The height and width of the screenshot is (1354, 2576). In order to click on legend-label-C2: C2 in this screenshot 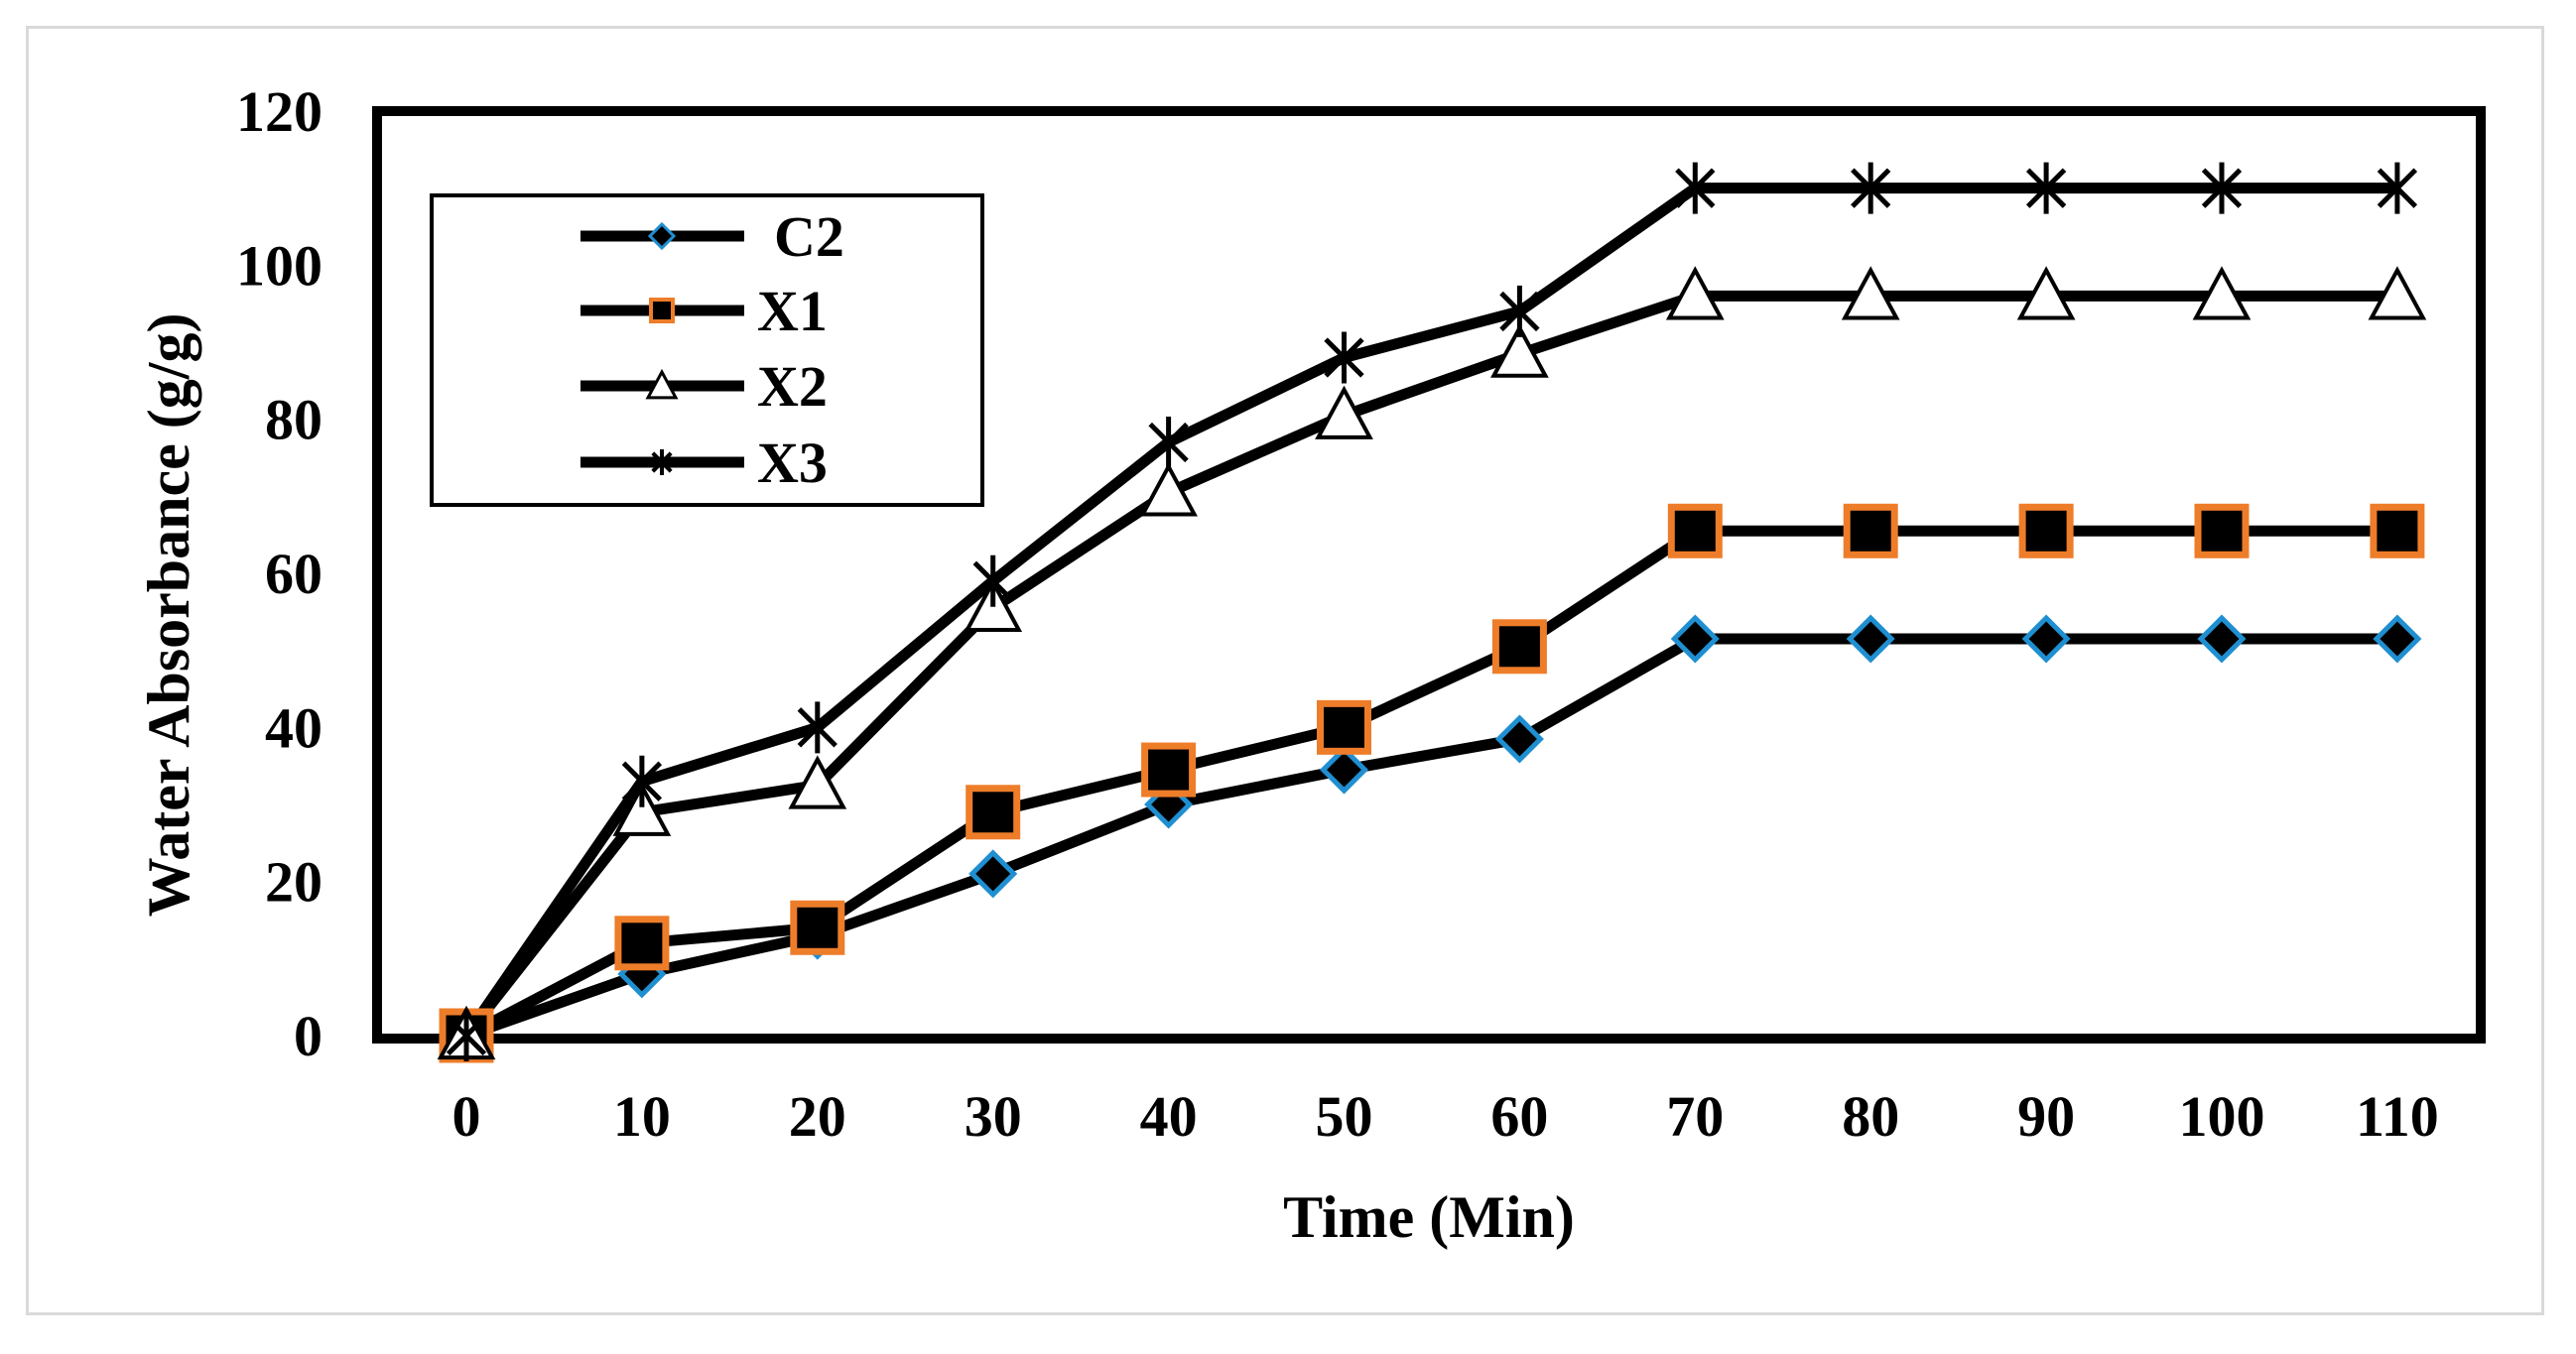, I will do `click(809, 237)`.